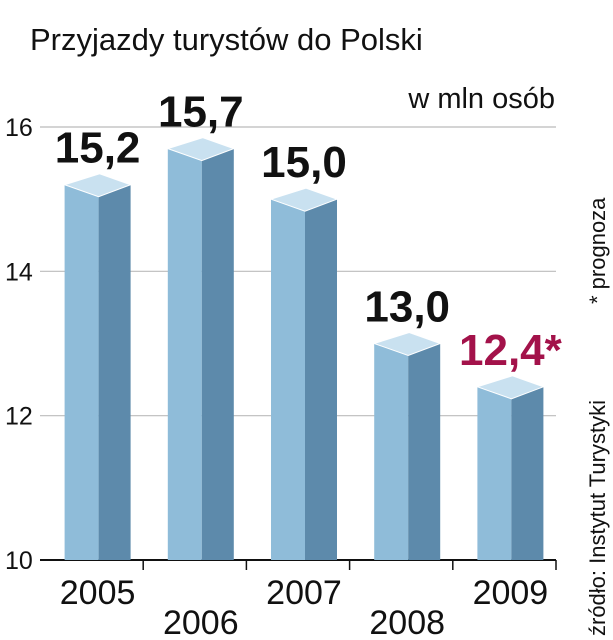 The height and width of the screenshot is (640, 613). I want to click on chart-title: Przyjazdy turystów do Polski, so click(226, 39).